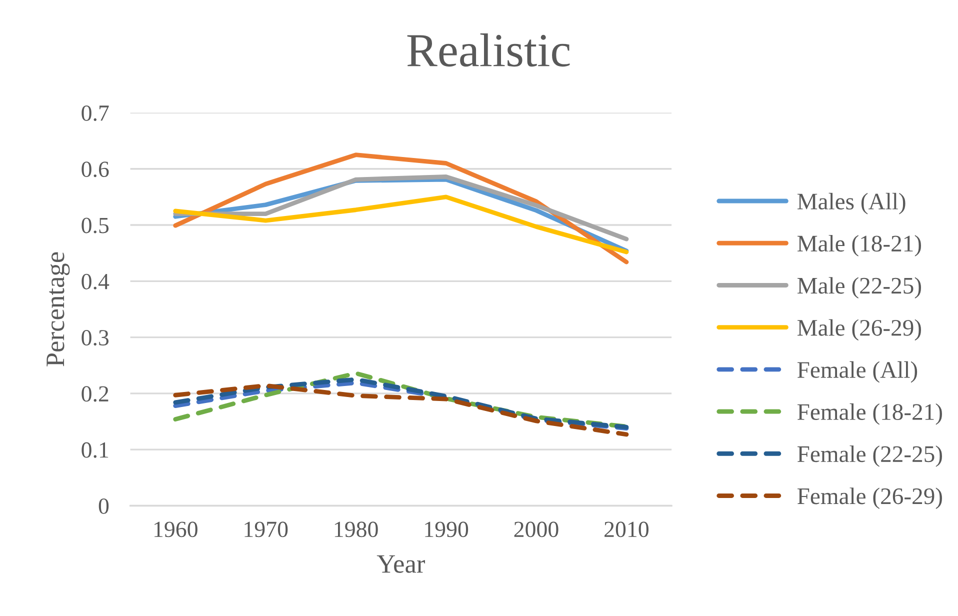 This screenshot has width=958, height=616. I want to click on y-tick-label: 0.1, so click(95, 450).